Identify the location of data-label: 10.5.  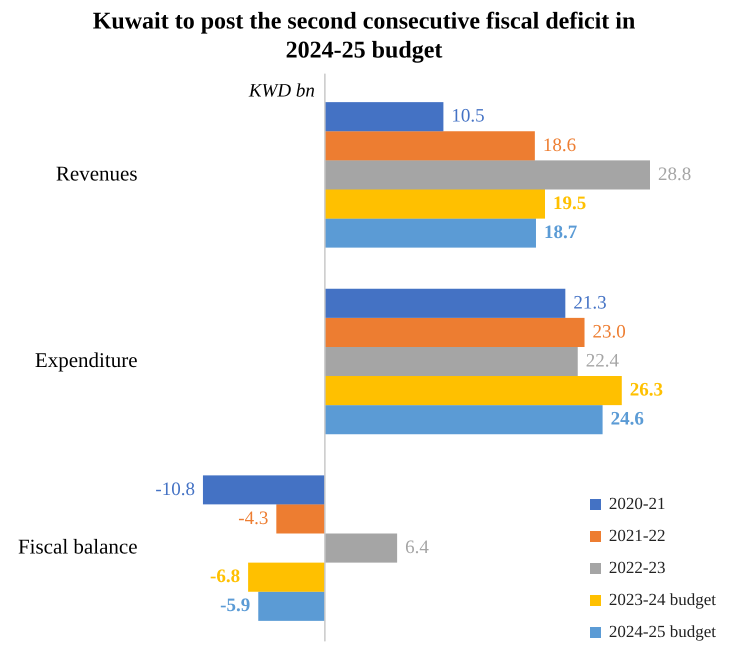
(468, 116).